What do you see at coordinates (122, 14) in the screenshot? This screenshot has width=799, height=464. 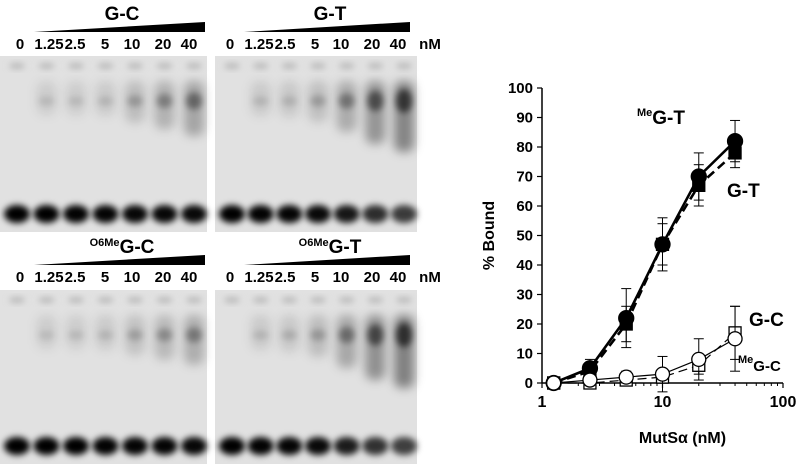 I see `gel-title: G-C` at bounding box center [122, 14].